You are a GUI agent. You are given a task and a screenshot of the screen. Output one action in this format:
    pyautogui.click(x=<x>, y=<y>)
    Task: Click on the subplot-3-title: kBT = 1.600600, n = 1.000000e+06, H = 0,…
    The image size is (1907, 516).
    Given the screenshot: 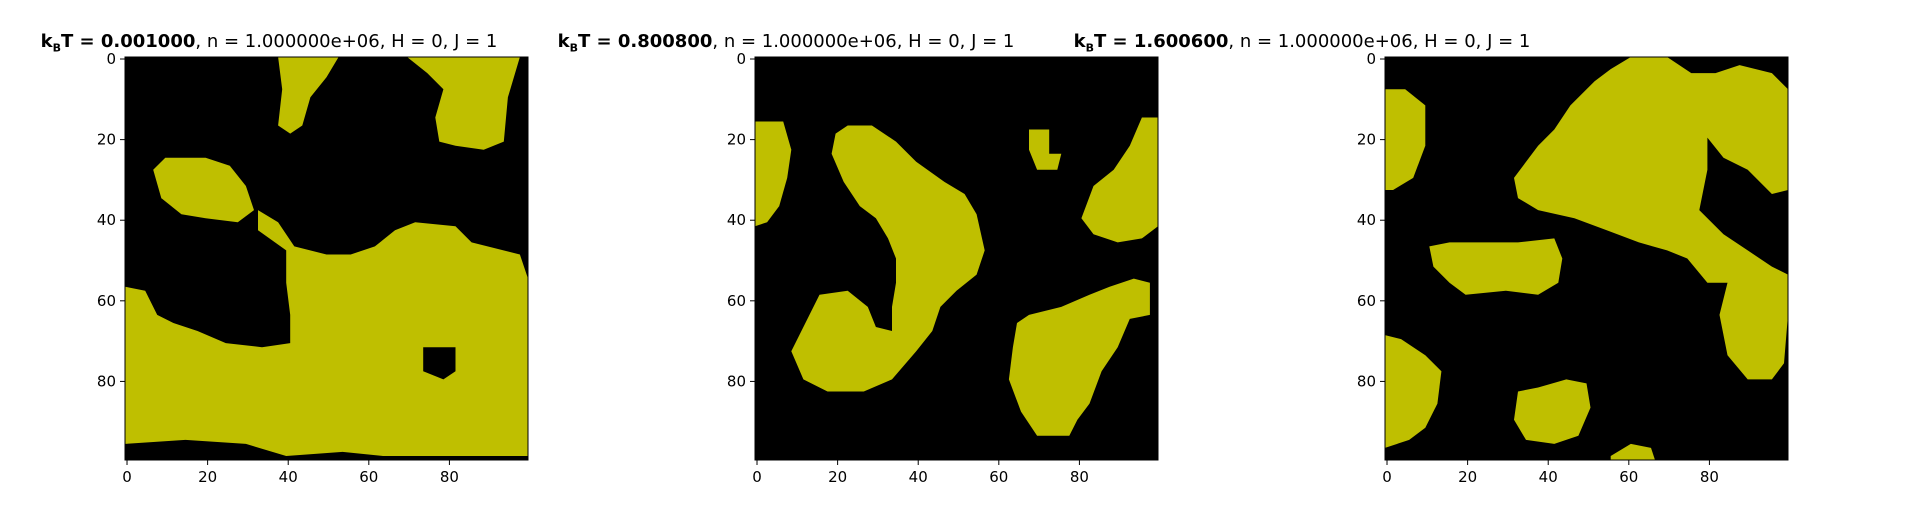 What is the action you would take?
    pyautogui.click(x=1302, y=43)
    